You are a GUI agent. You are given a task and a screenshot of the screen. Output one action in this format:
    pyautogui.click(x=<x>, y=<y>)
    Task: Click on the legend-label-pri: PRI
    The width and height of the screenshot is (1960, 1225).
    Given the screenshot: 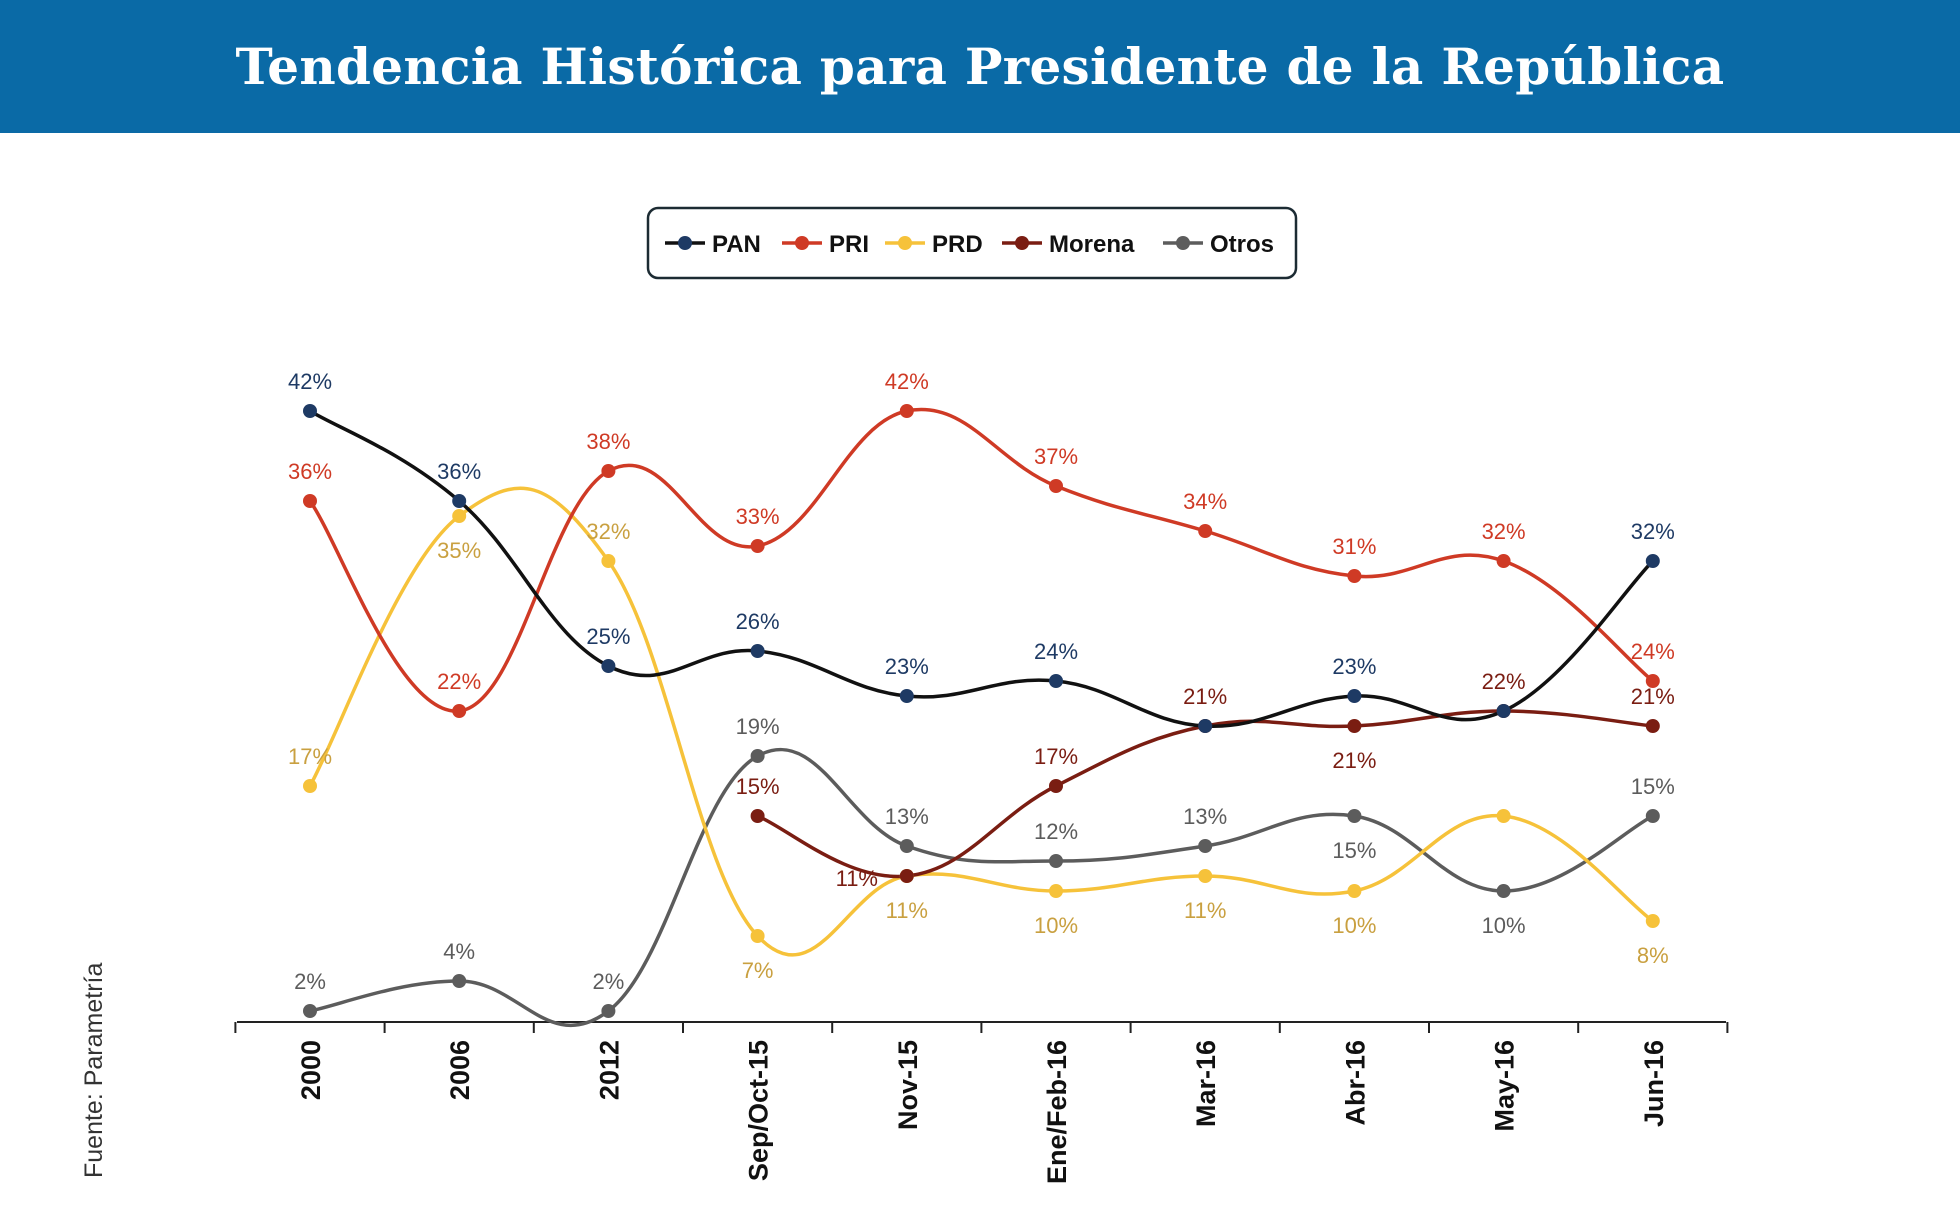 What is the action you would take?
    pyautogui.click(x=849, y=244)
    